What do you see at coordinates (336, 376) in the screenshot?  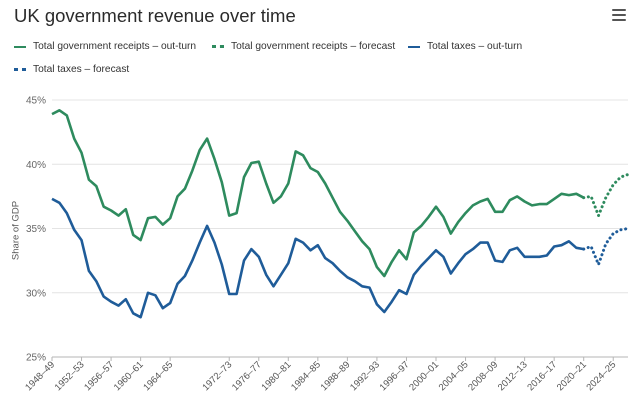 I see `x-tick-label: 1988–89` at bounding box center [336, 376].